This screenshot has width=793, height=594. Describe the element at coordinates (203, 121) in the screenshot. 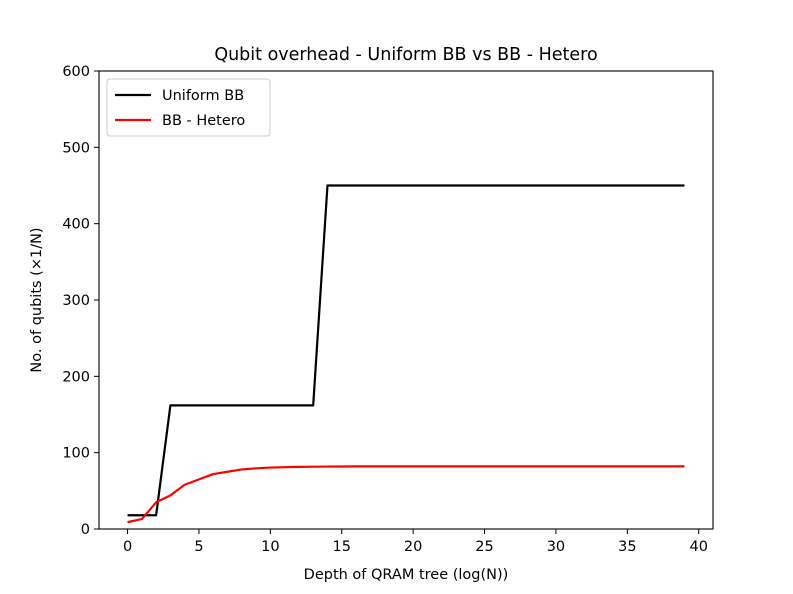

I see `legend-label-bb-hetero: BB - Hetero` at that location.